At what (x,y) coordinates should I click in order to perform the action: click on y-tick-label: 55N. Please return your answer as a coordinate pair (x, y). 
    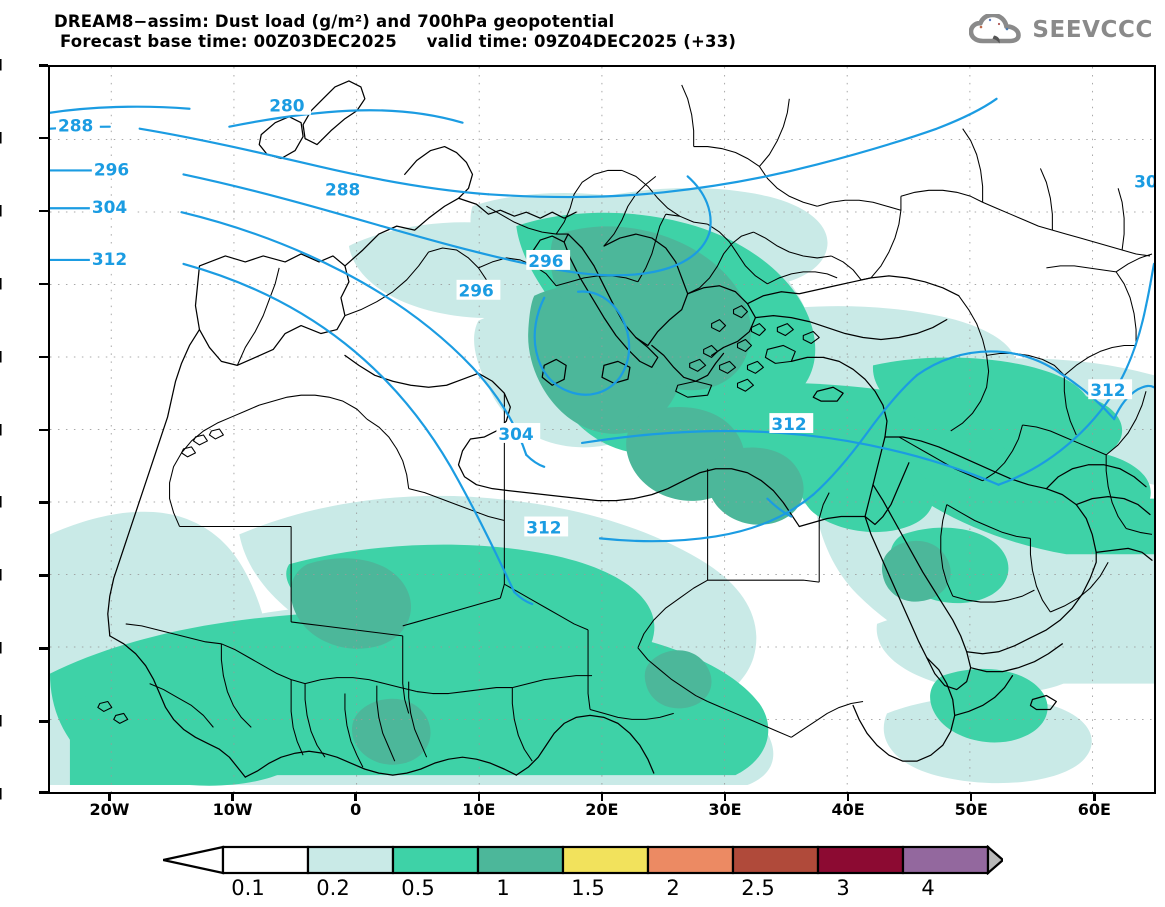
    Looking at the image, I should click on (1, 65).